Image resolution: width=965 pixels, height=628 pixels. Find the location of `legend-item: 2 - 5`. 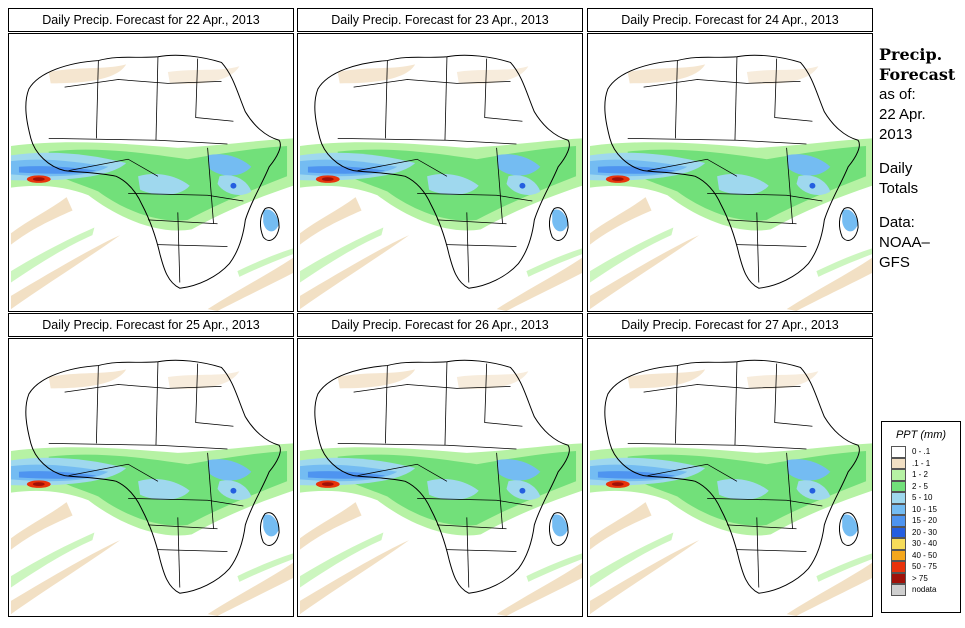

legend-item: 2 - 5 is located at coordinates (925, 486).